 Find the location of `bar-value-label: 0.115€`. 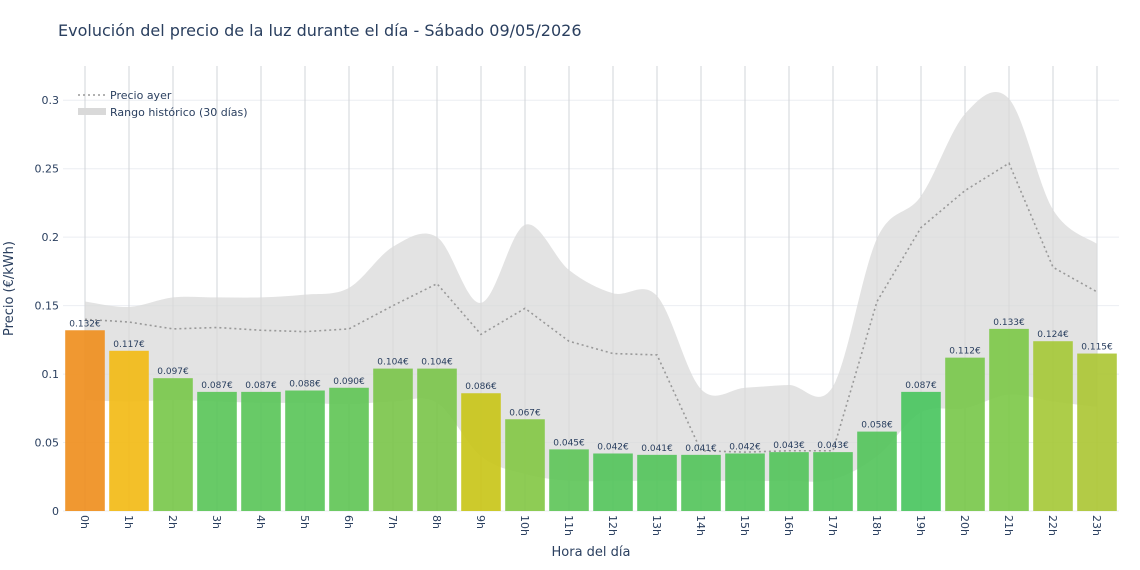

bar-value-label: 0.115€ is located at coordinates (1097, 348).